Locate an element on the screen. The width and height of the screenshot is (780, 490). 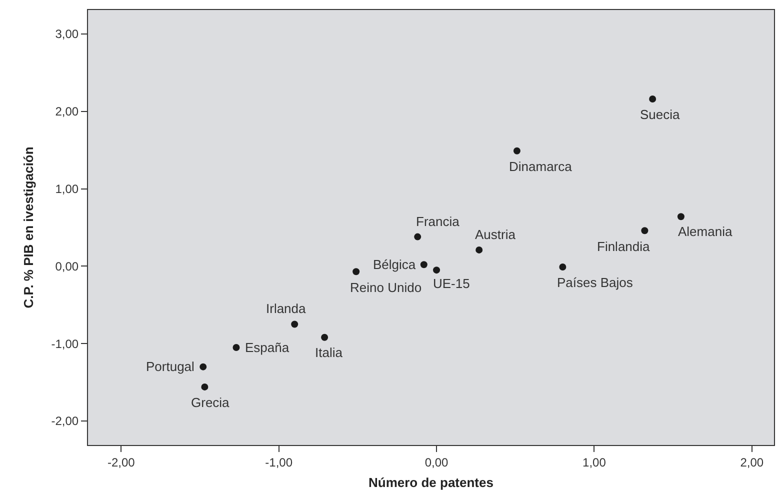
y-tick-label: 0,00 is located at coordinates (67, 266).